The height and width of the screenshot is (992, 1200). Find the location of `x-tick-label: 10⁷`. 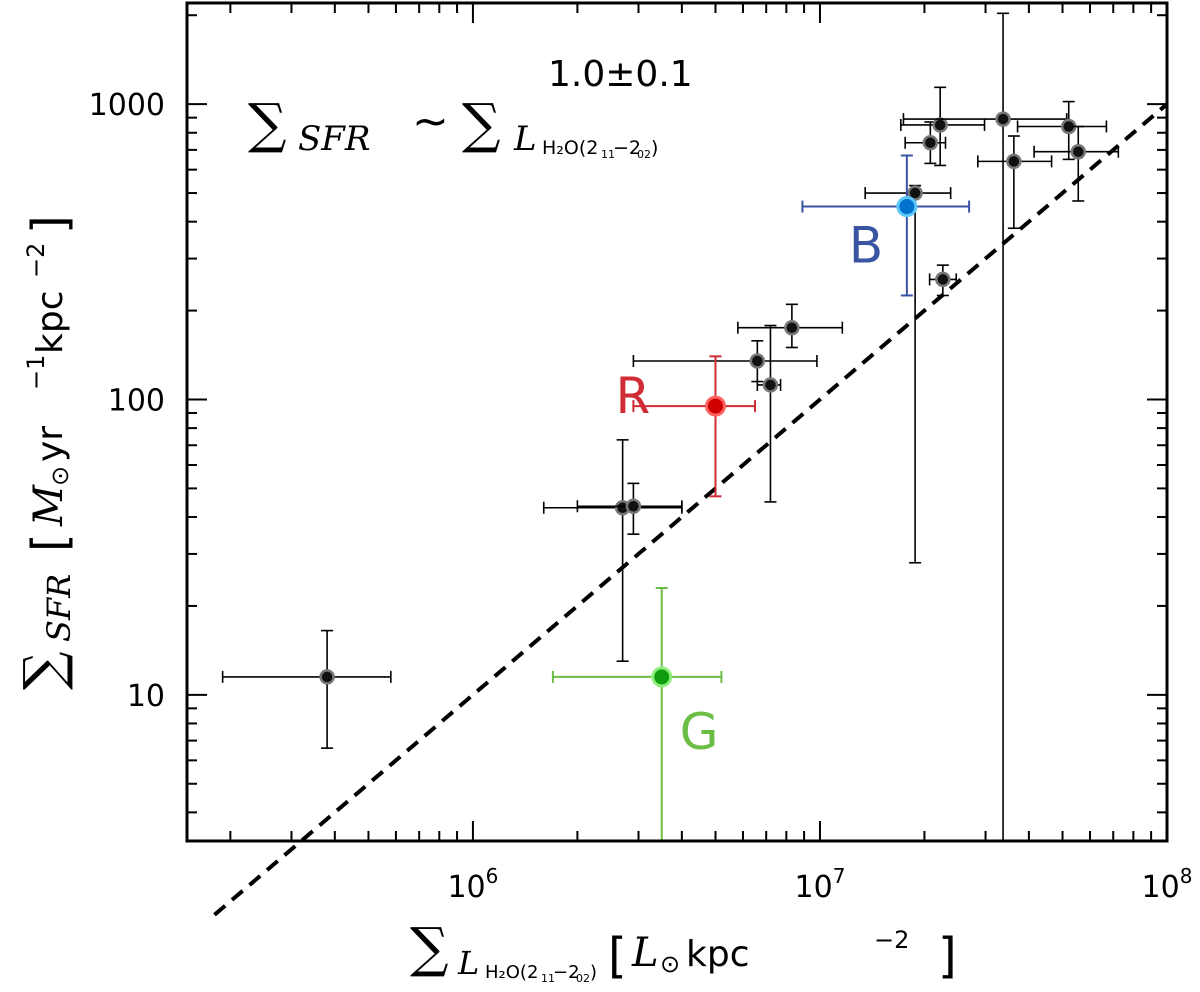

x-tick-label: 10⁷ is located at coordinates (820, 884).